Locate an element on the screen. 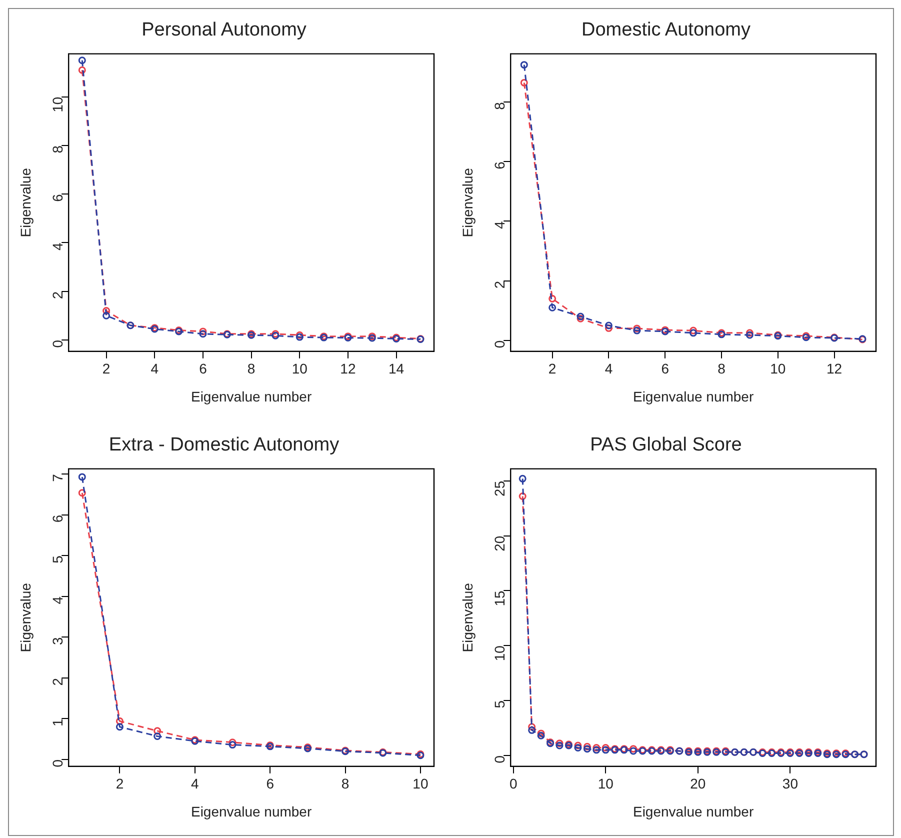  x-tick-label: 20 is located at coordinates (698, 784).